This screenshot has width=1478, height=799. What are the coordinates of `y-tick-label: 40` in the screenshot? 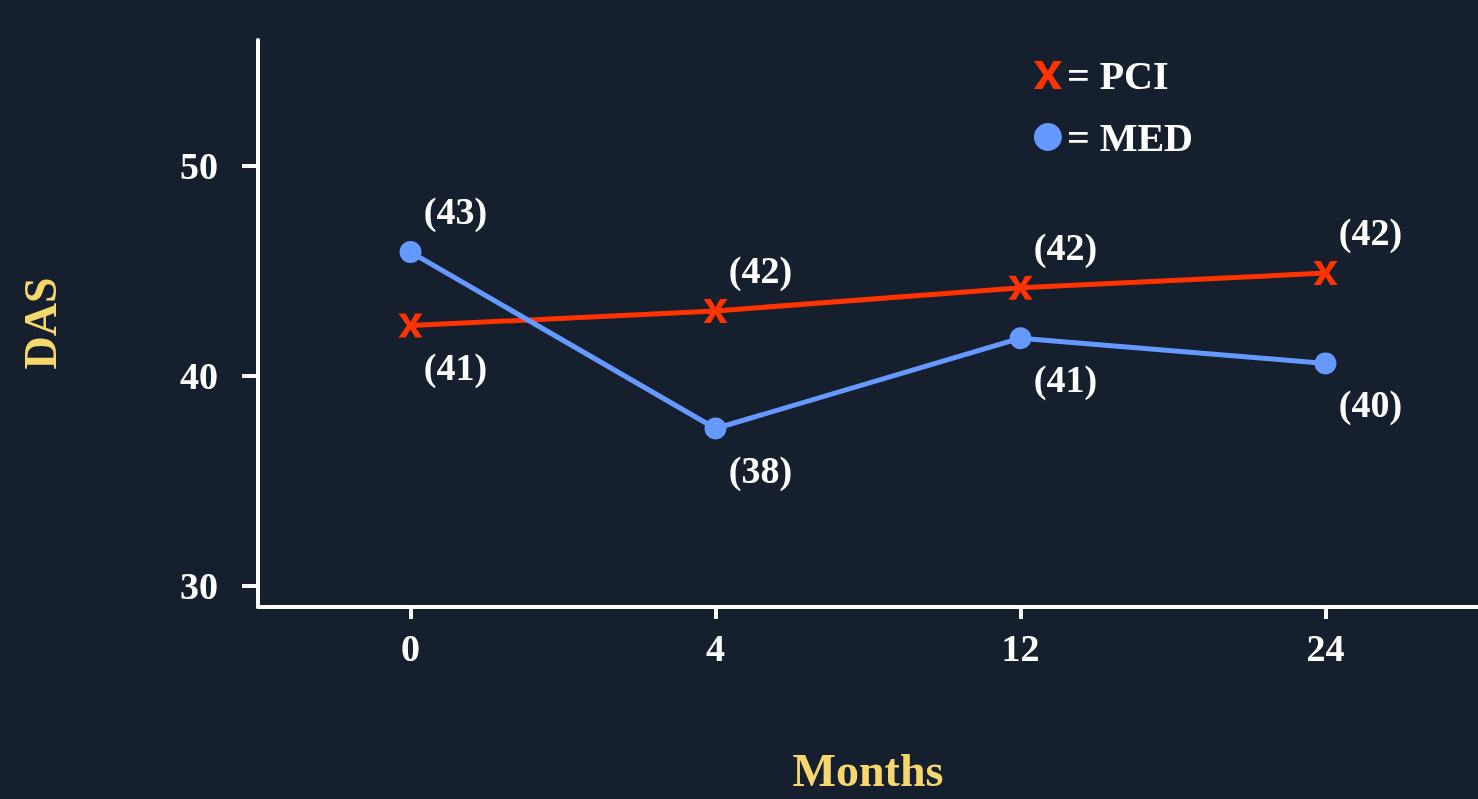 It's located at (199, 376).